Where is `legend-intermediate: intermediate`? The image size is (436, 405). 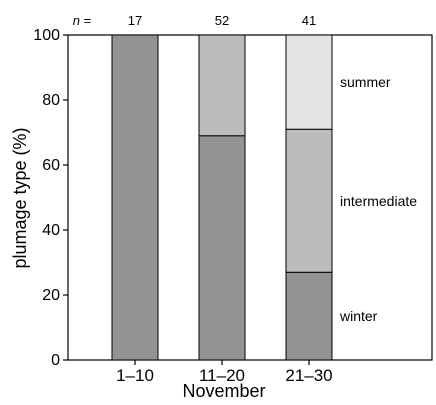 legend-intermediate: intermediate is located at coordinates (378, 201).